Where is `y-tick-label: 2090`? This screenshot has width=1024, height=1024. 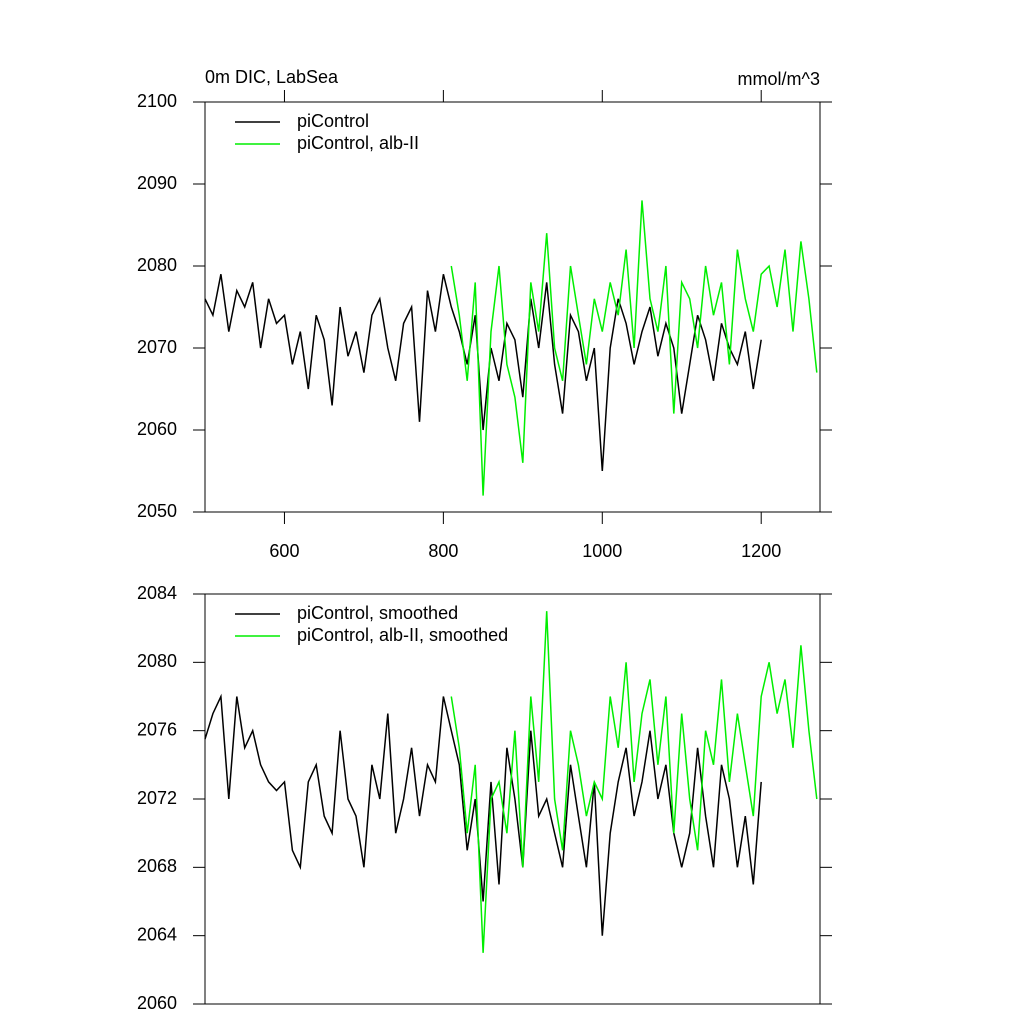
y-tick-label: 2090 is located at coordinates (157, 183).